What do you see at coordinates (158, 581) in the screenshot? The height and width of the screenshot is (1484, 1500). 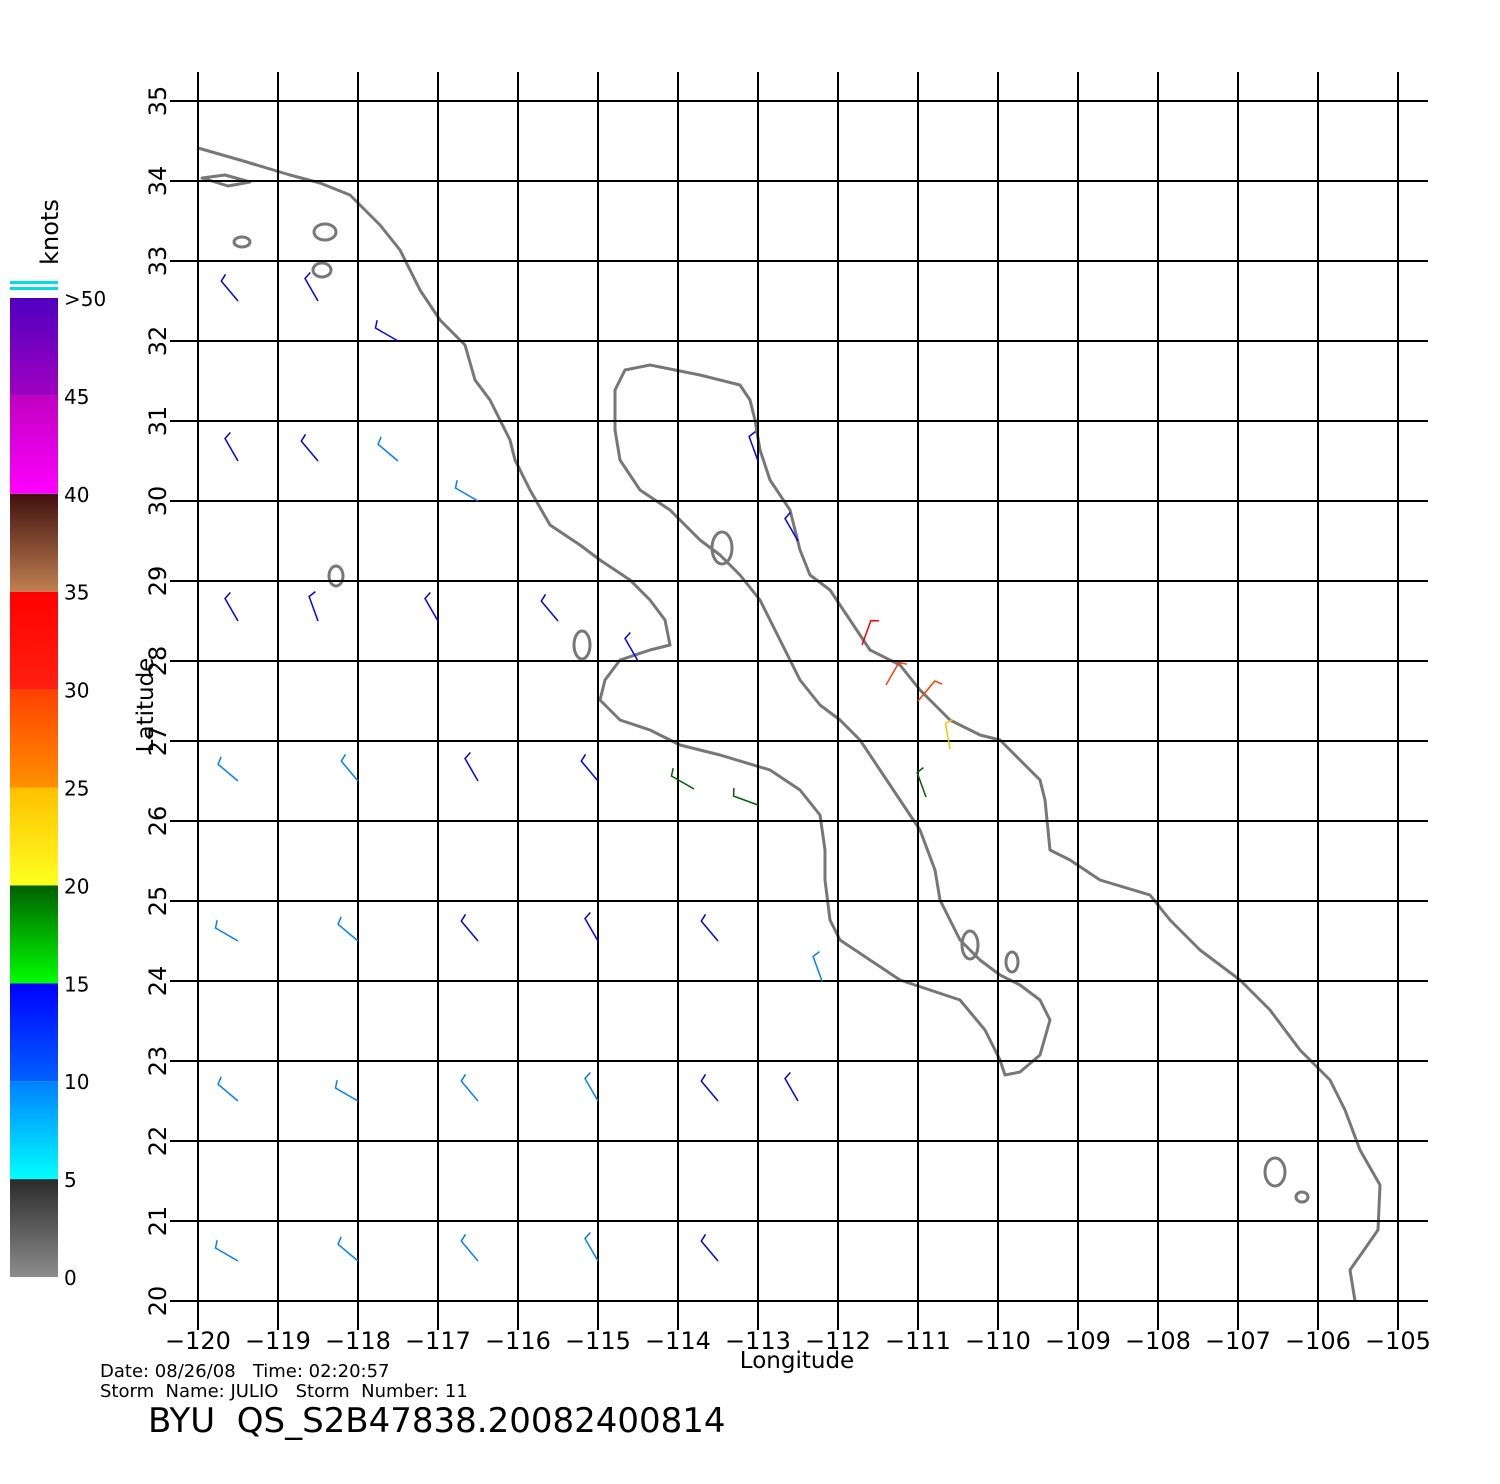 I see `y-tick-label: 29` at bounding box center [158, 581].